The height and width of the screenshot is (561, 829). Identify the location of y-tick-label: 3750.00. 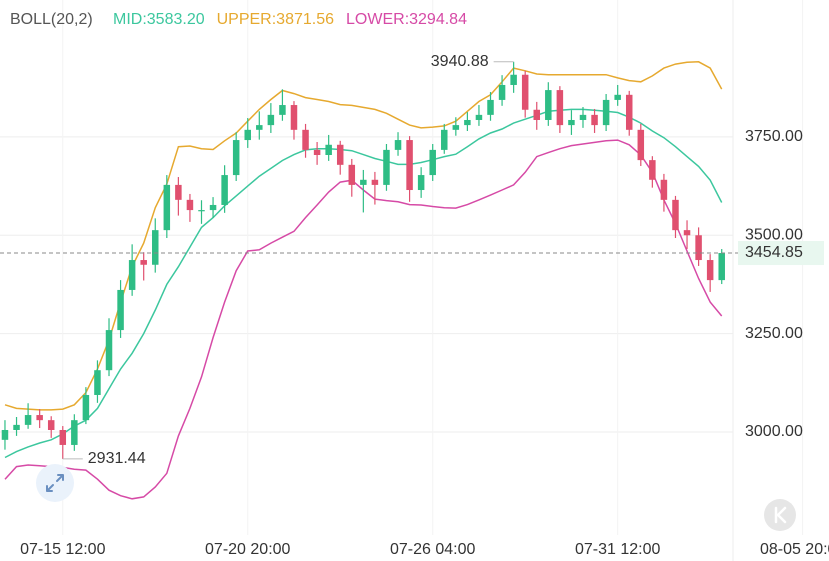
(774, 136).